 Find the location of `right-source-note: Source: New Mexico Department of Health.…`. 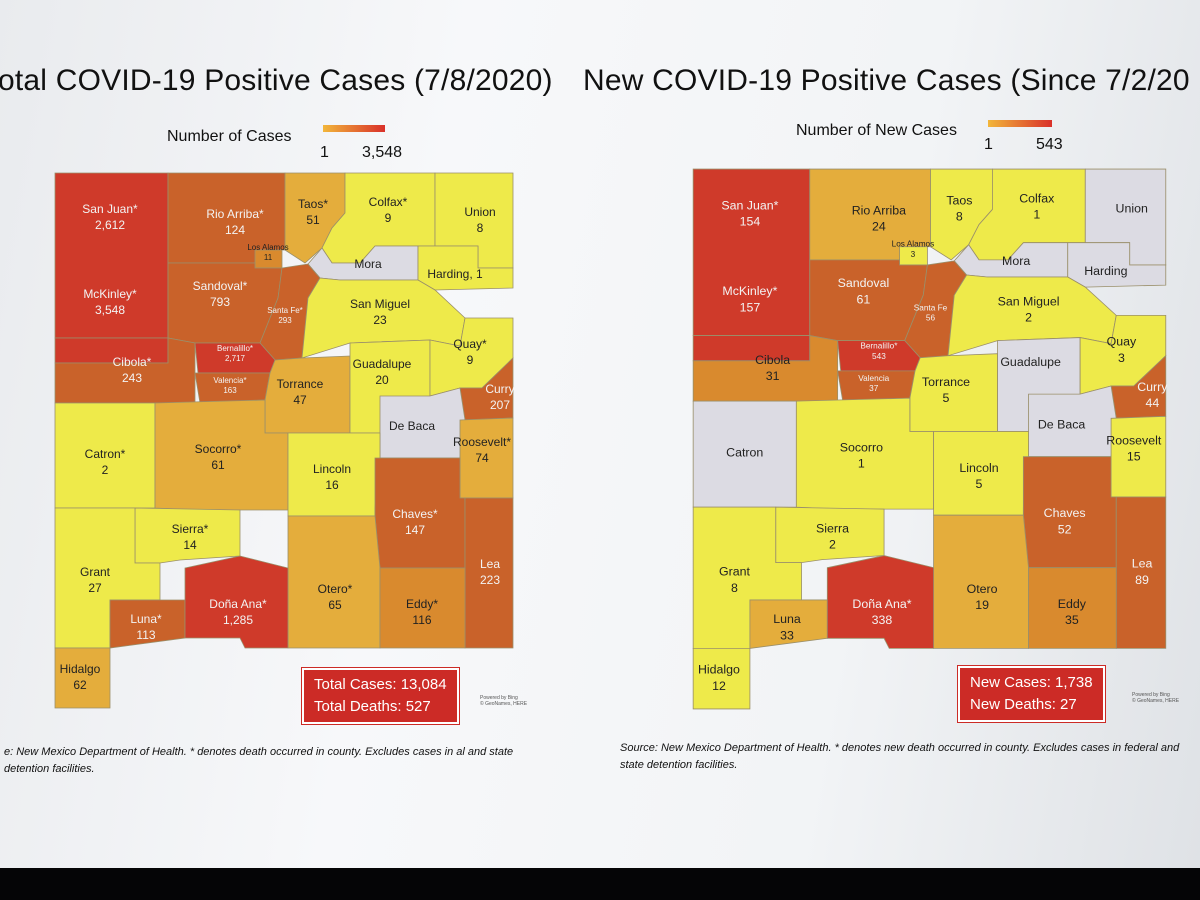

right-source-note: Source: New Mexico Department of Health.… is located at coordinates (900, 756).